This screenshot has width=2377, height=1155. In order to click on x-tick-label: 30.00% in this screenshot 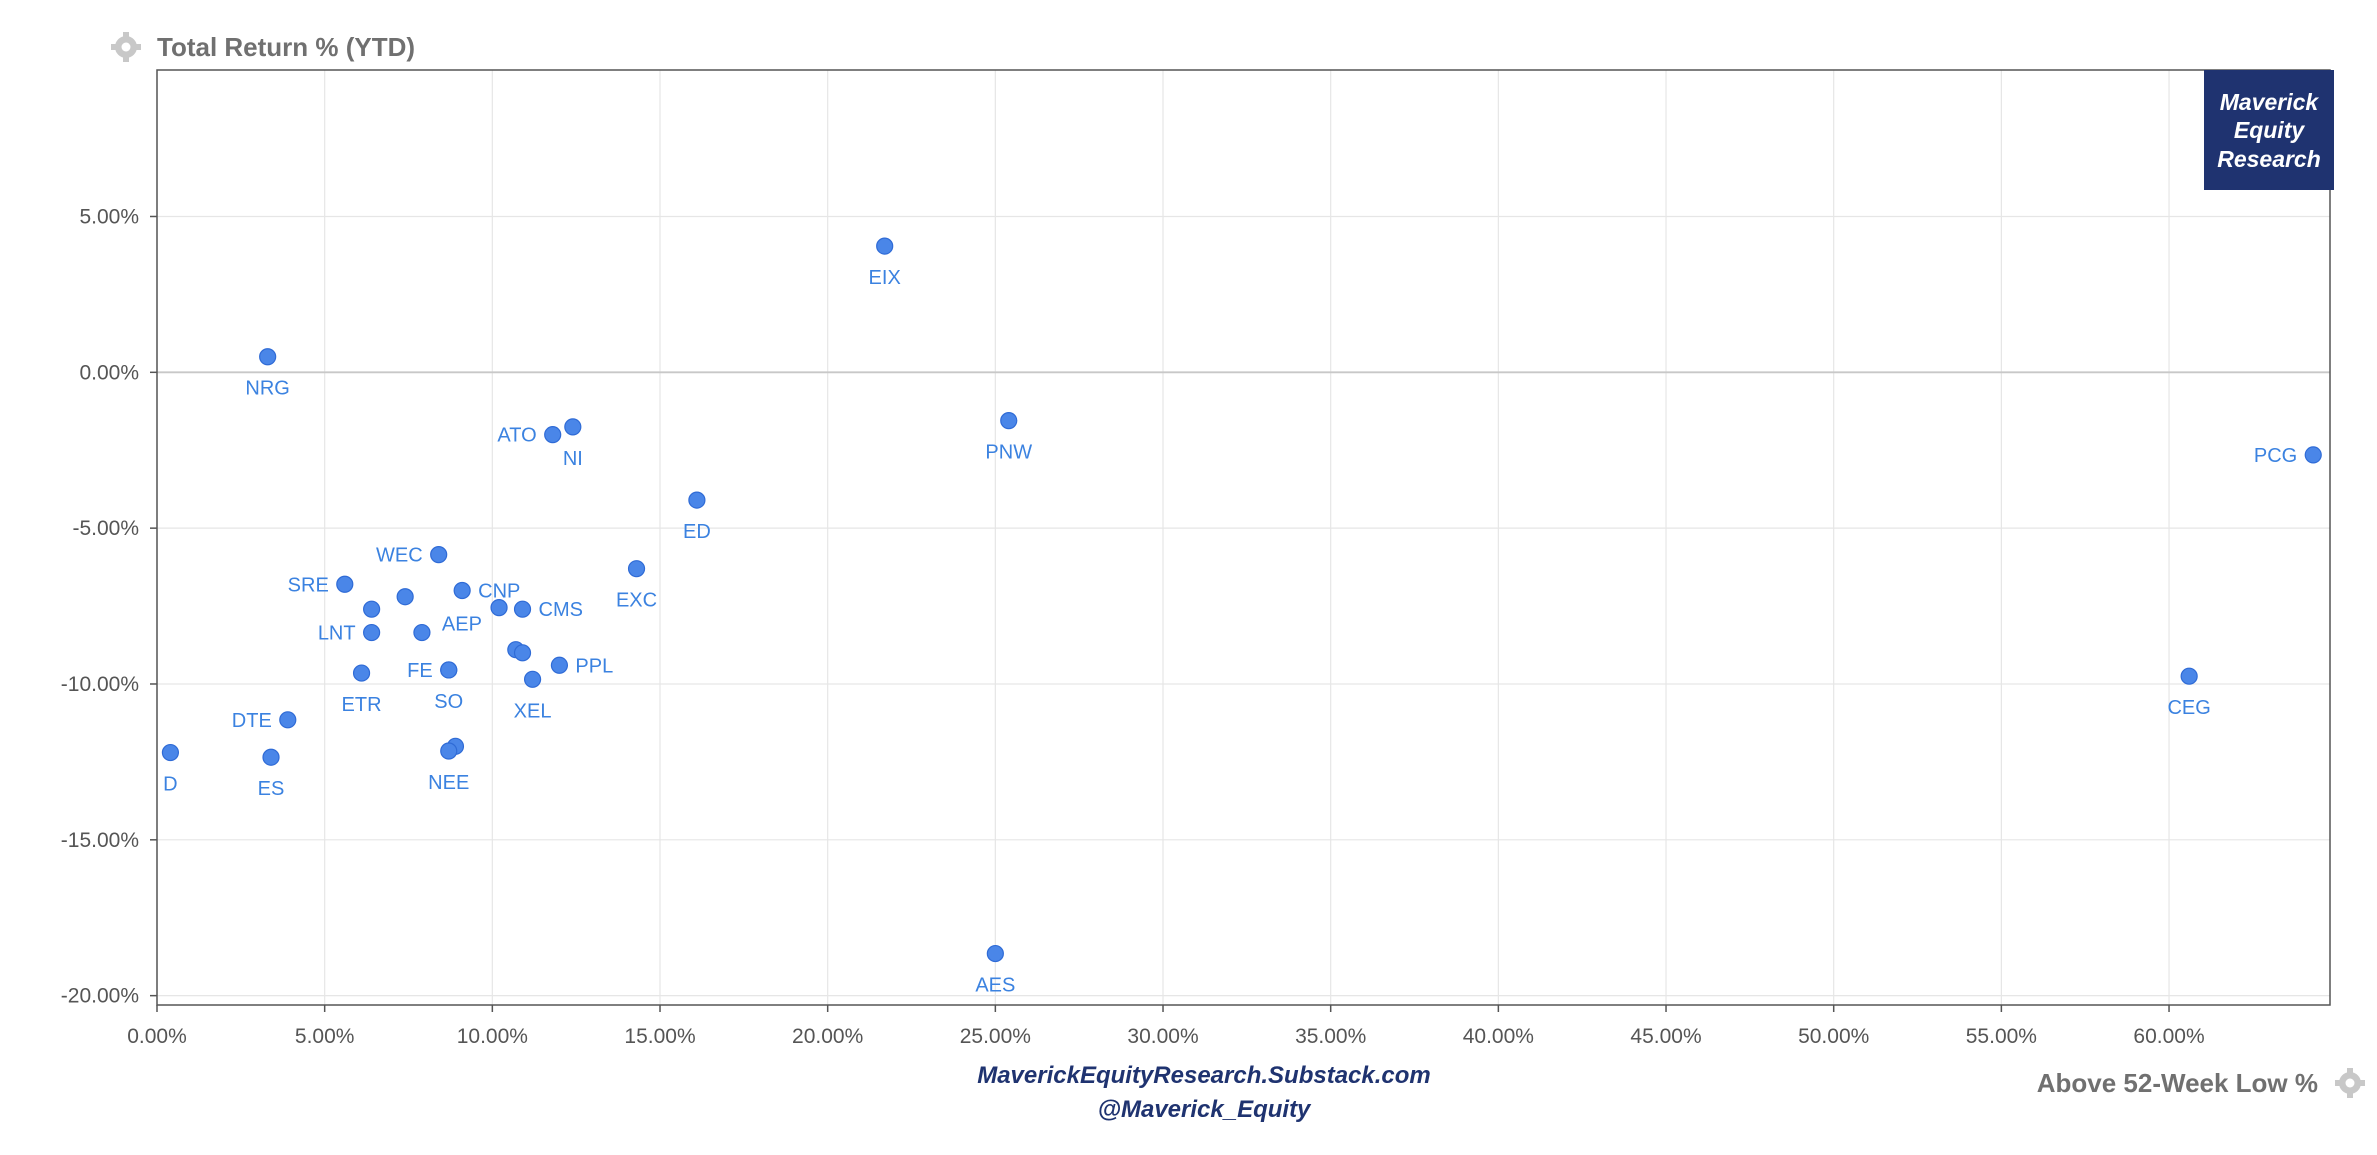, I will do `click(1162, 1036)`.